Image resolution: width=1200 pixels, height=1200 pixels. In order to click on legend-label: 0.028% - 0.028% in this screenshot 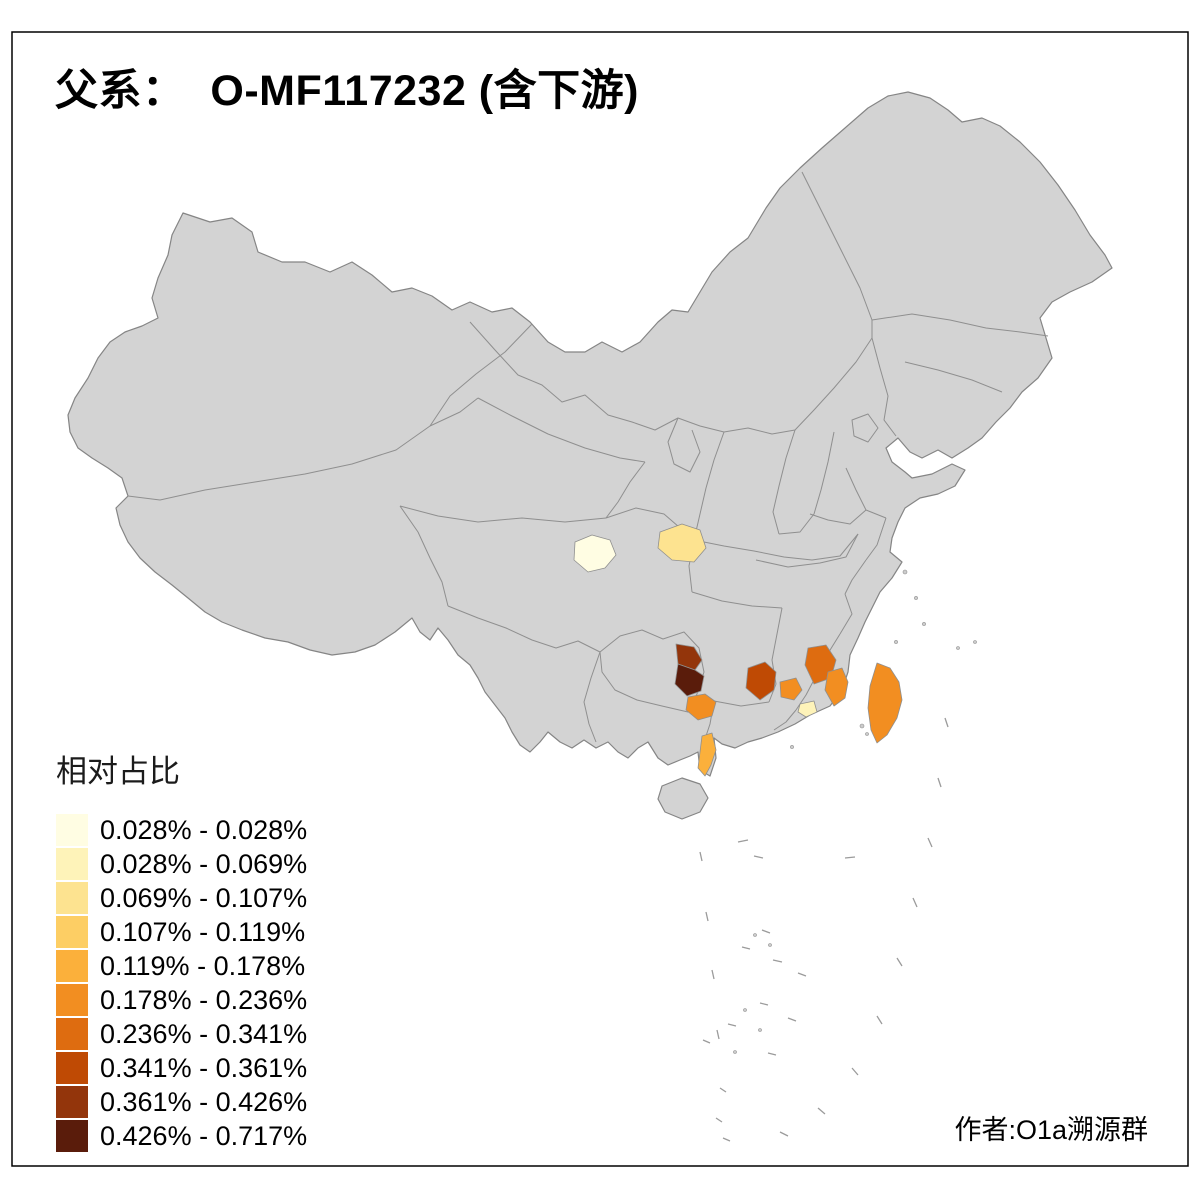, I will do `click(204, 829)`.